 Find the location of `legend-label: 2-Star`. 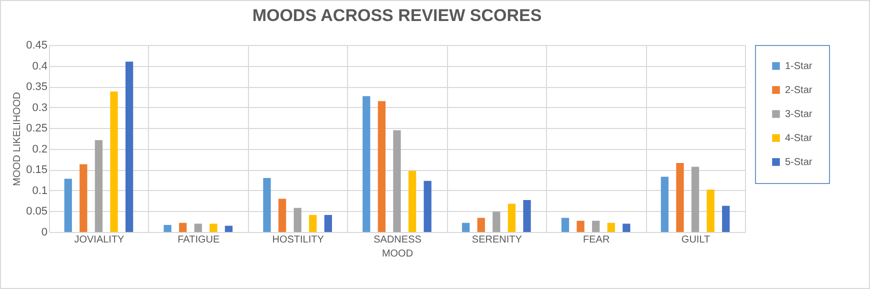

legend-label: 2-Star is located at coordinates (799, 90).